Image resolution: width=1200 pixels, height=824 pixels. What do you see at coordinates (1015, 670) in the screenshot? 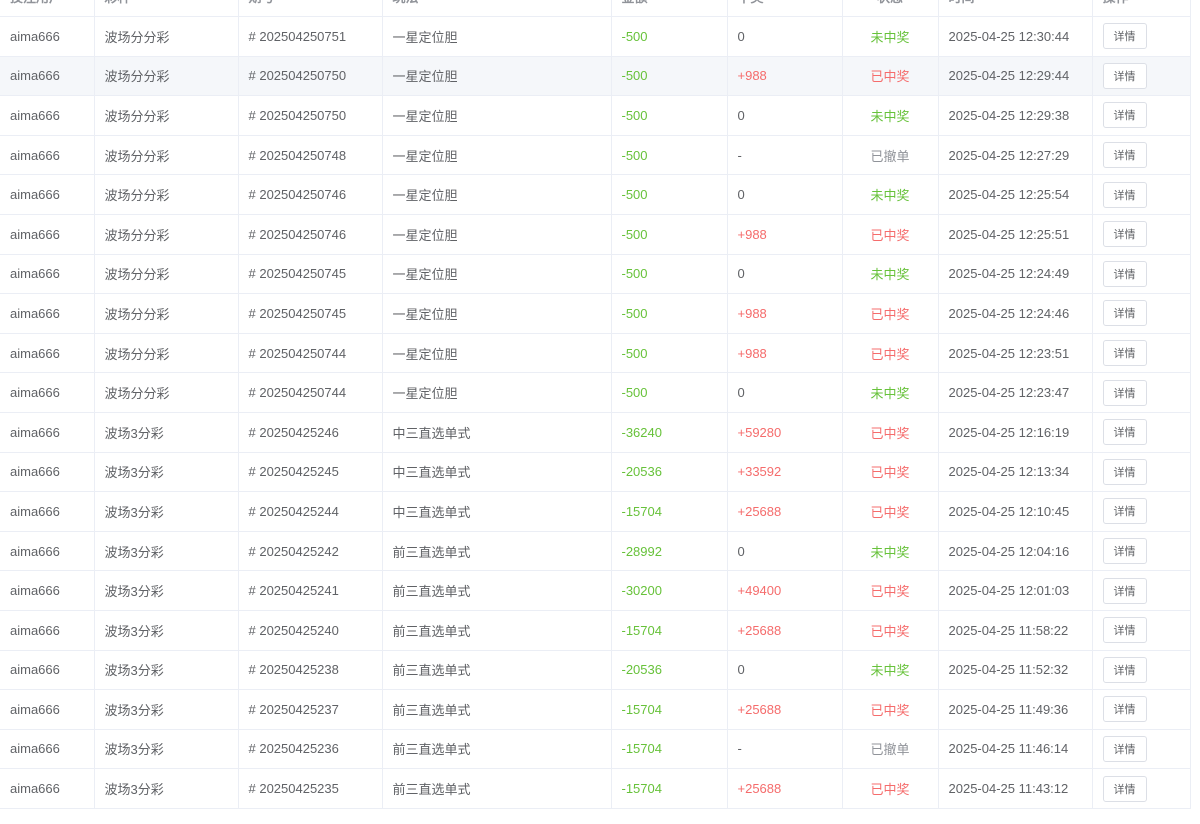
I see `cell-time: 2025-04-25 11:52:32` at bounding box center [1015, 670].